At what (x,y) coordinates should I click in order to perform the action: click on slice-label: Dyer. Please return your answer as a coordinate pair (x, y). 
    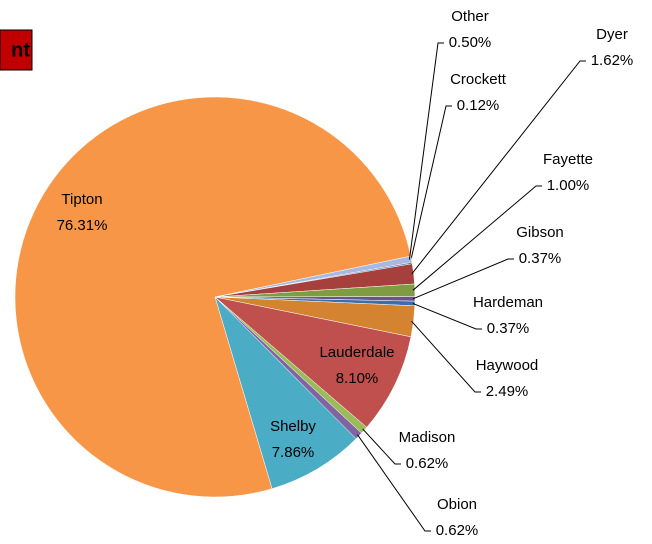
    Looking at the image, I should click on (612, 34).